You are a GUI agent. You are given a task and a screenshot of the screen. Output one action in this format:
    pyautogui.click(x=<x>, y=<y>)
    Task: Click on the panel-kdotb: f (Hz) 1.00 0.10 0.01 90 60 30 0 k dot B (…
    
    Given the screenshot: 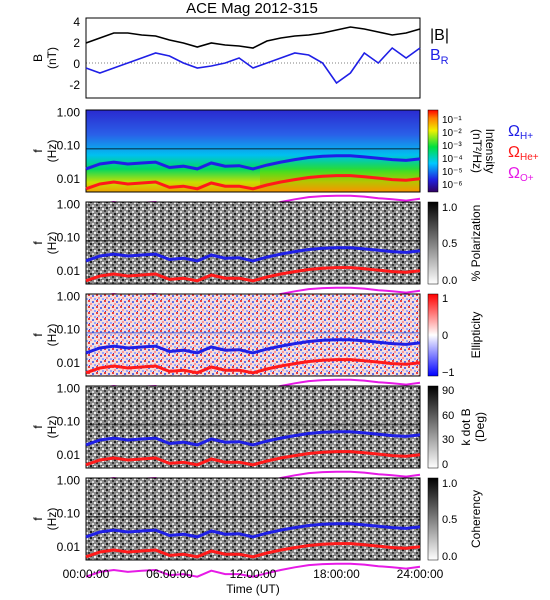 What is the action you would take?
    pyautogui.click(x=259, y=434)
    